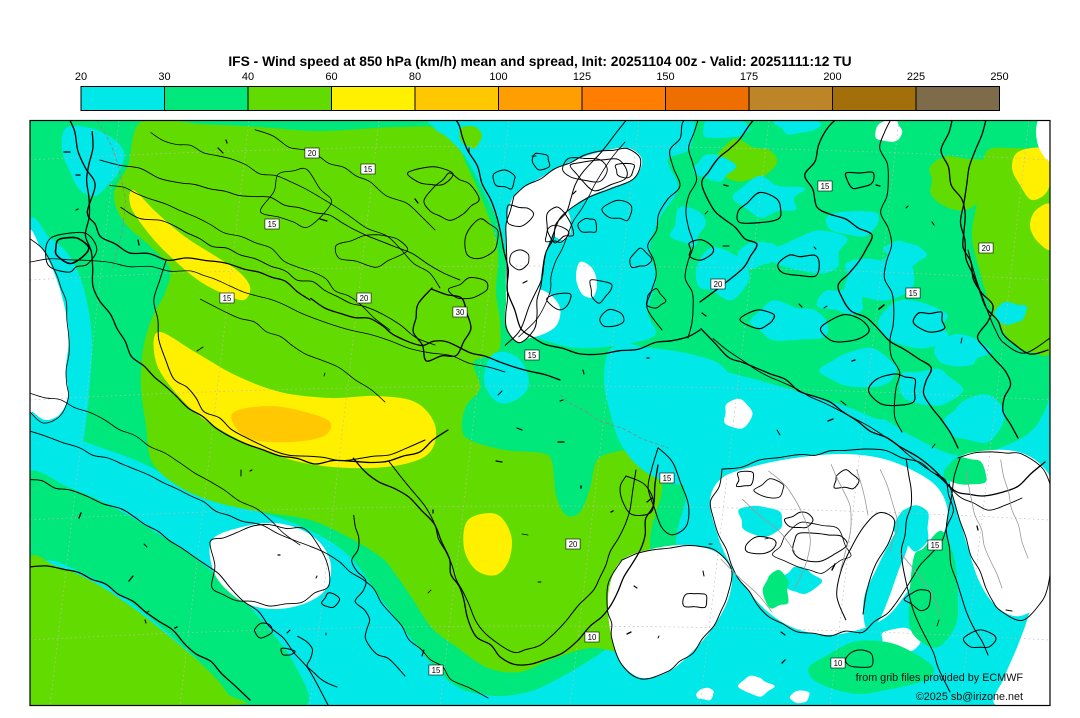 The image size is (1080, 718). What do you see at coordinates (331, 77) in the screenshot?
I see `svg-text: 60` at bounding box center [331, 77].